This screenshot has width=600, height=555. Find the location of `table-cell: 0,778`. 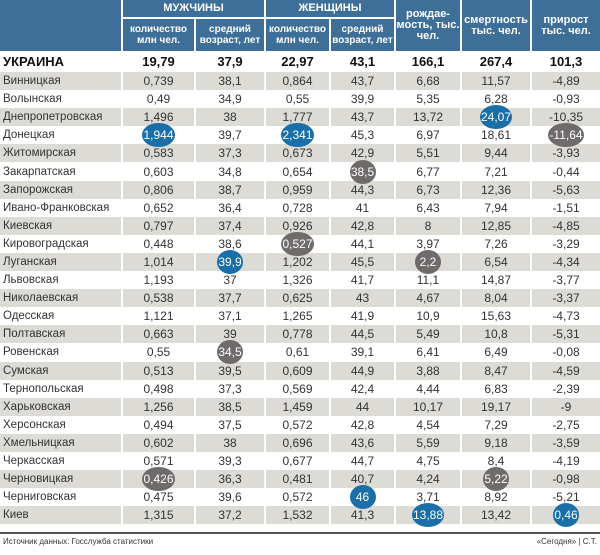

table-cell: 0,778 is located at coordinates (297, 334).